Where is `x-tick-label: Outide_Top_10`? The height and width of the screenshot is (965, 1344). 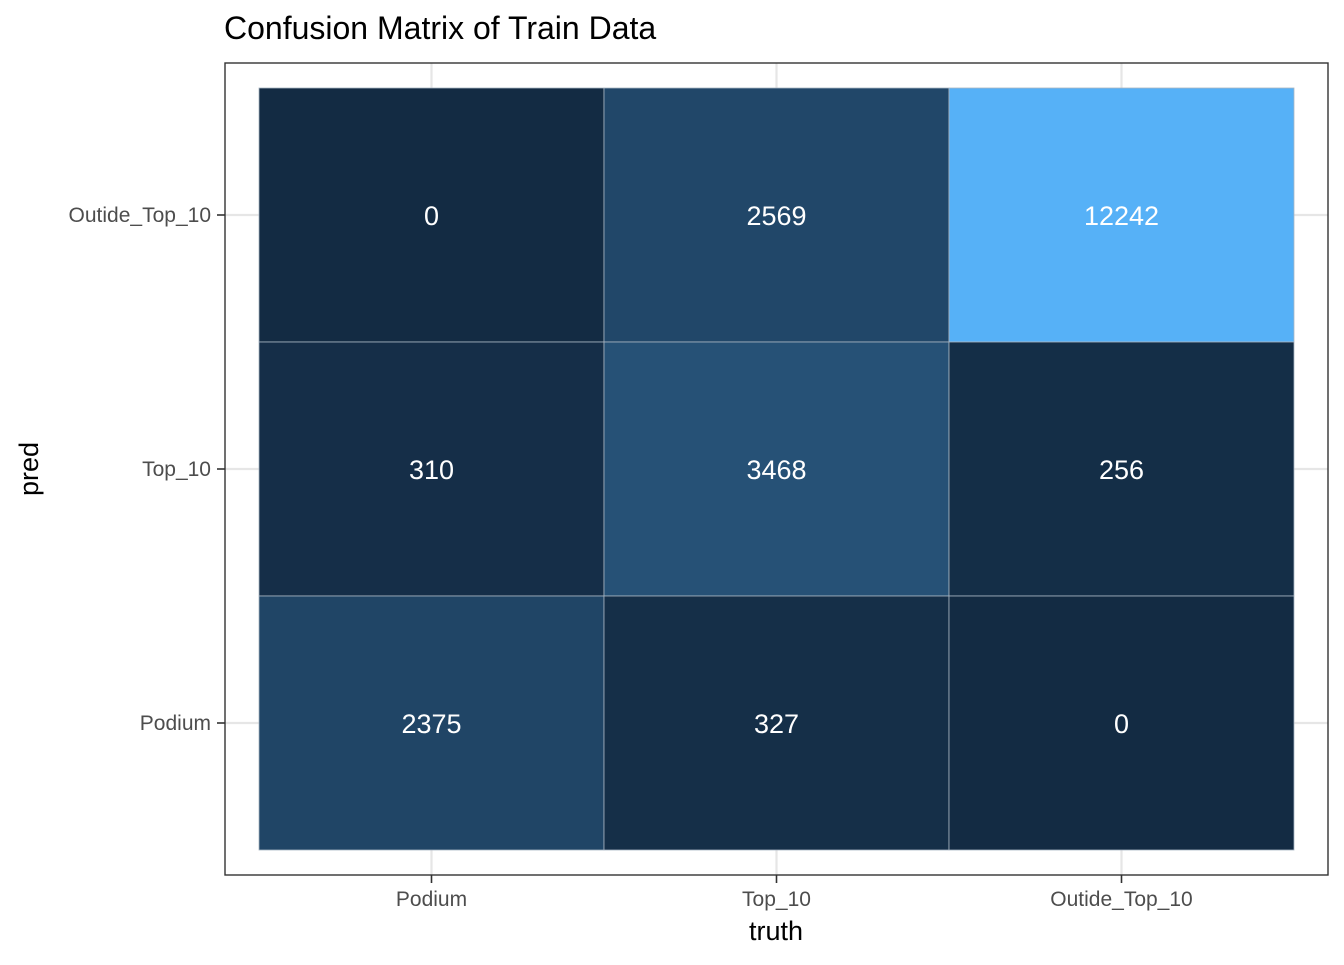 x-tick-label: Outide_Top_10 is located at coordinates (1121, 899).